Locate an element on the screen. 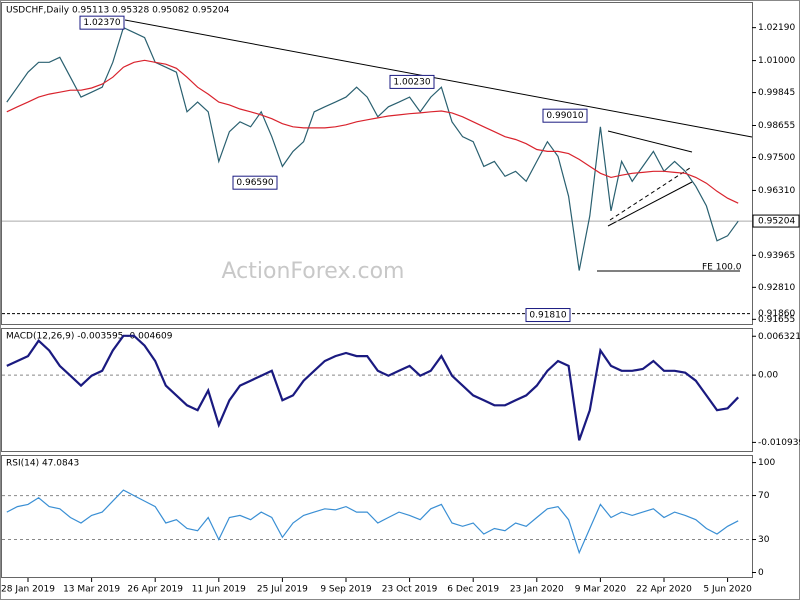  annotation-label: 0.91810 is located at coordinates (547, 316).